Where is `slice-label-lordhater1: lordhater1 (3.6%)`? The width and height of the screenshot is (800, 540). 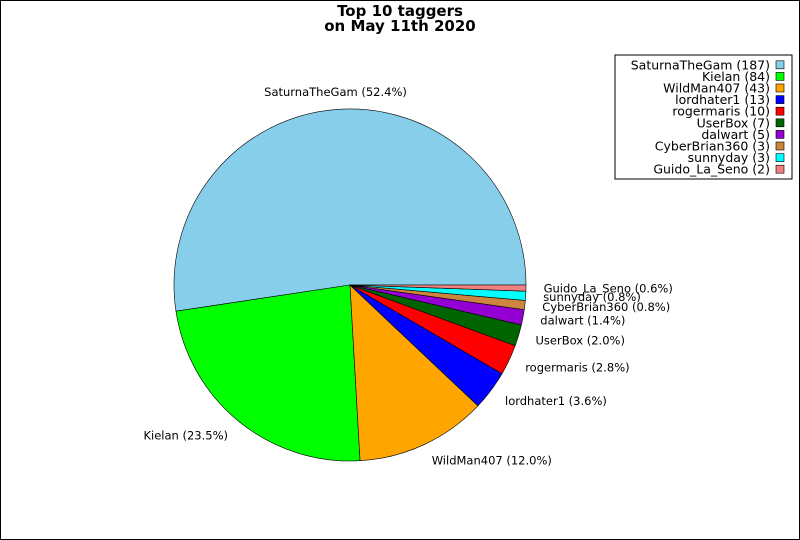
slice-label-lordhater1: lordhater1 (3.6%) is located at coordinates (556, 401).